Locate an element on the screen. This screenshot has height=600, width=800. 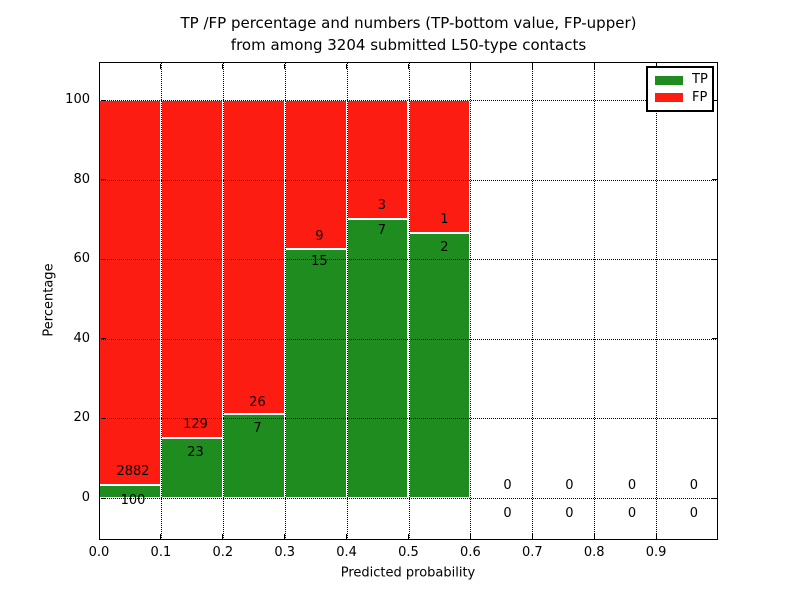
x-tick-label: 0.7 is located at coordinates (532, 552).